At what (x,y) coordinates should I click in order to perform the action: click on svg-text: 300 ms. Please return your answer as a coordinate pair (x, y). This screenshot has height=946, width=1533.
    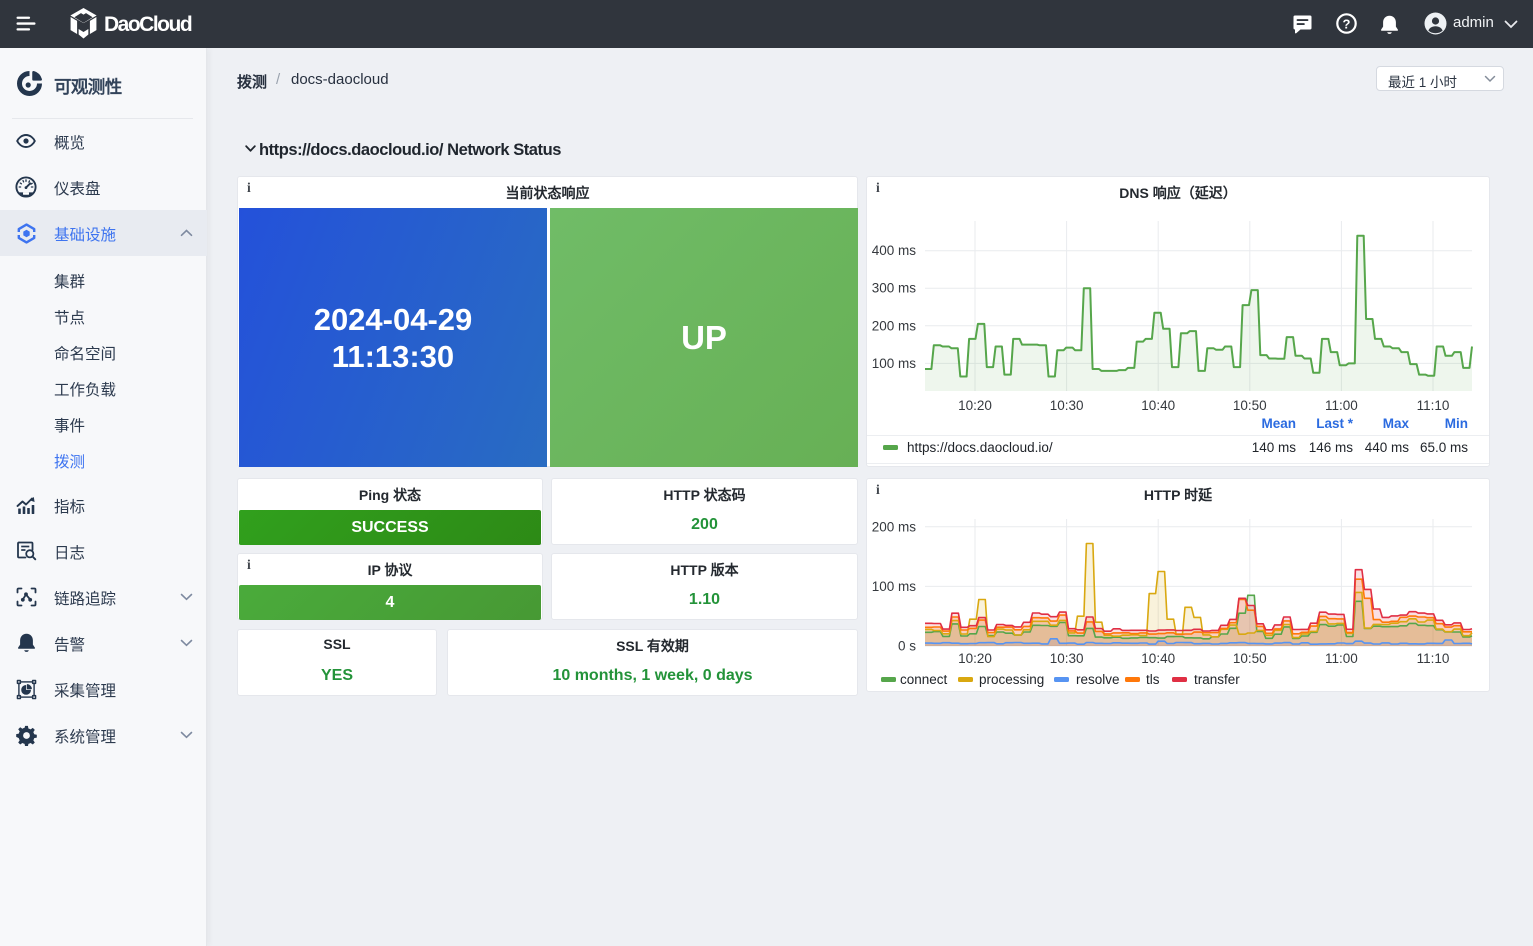
    Looking at the image, I should click on (894, 288).